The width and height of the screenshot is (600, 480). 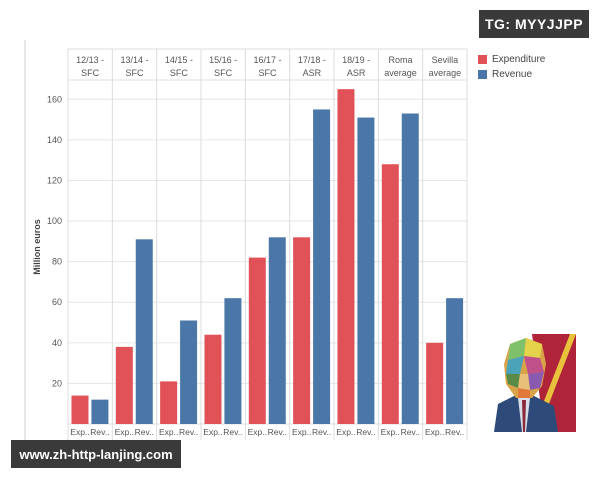 What do you see at coordinates (57, 302) in the screenshot?
I see `y-tick-label: 60` at bounding box center [57, 302].